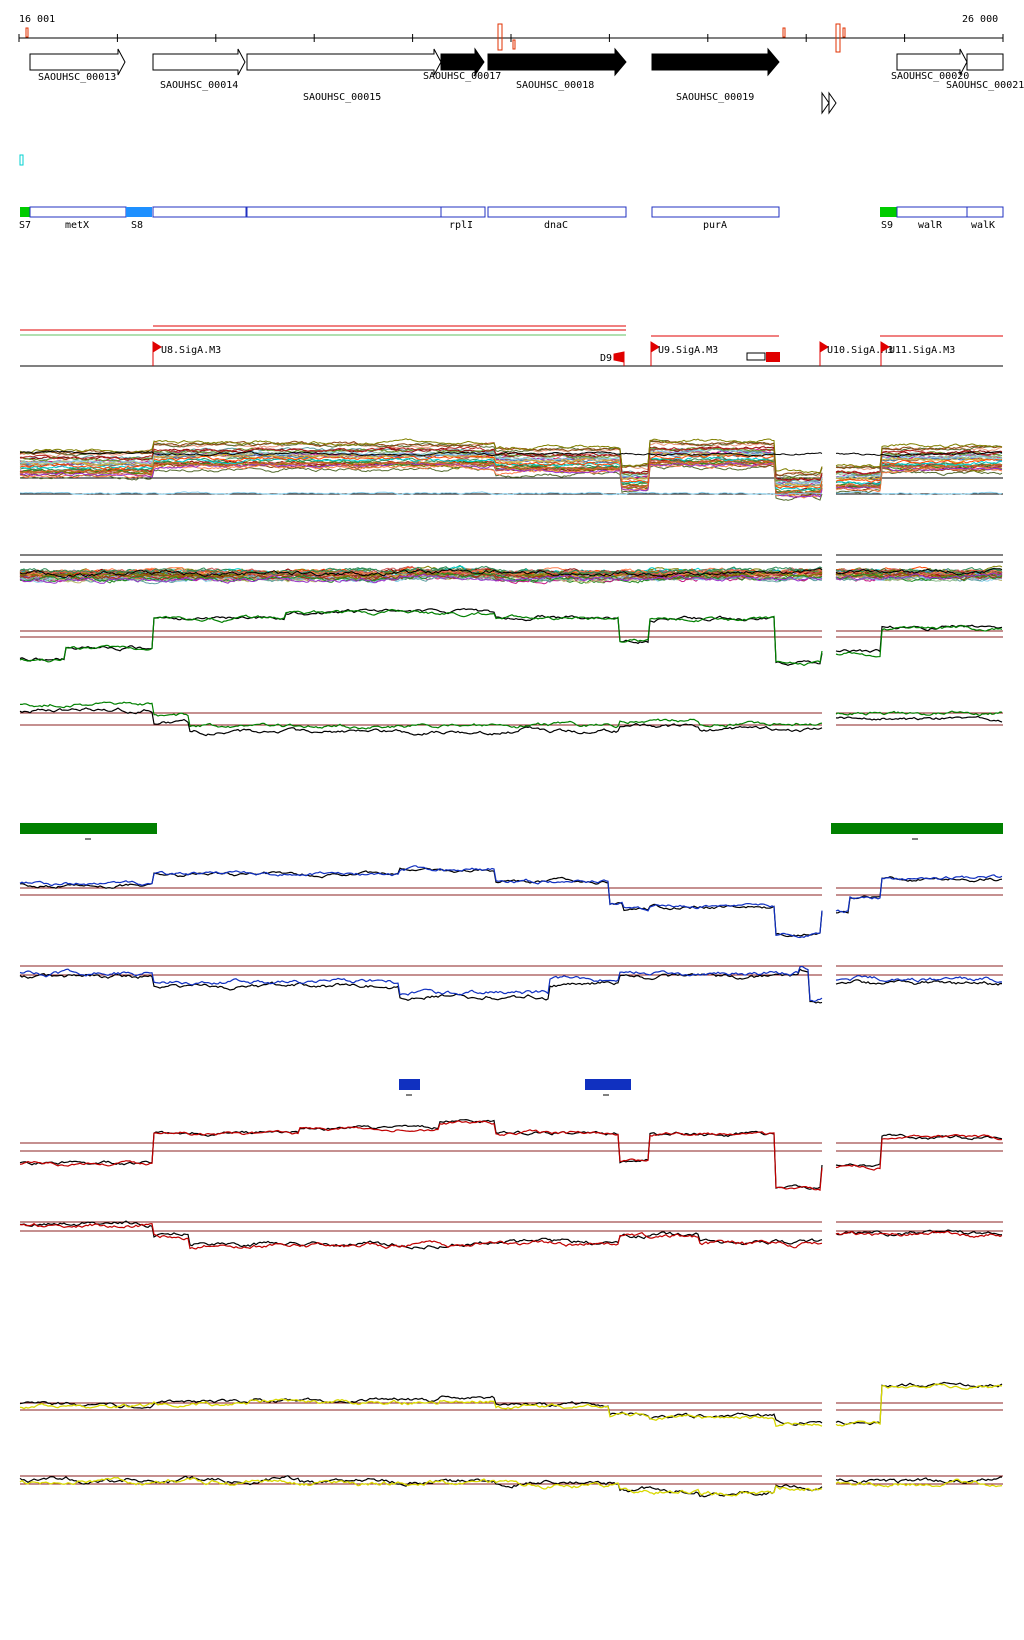  Describe the element at coordinates (555, 85) in the screenshot. I see `gene-label: SAOUHSC_00018` at that location.